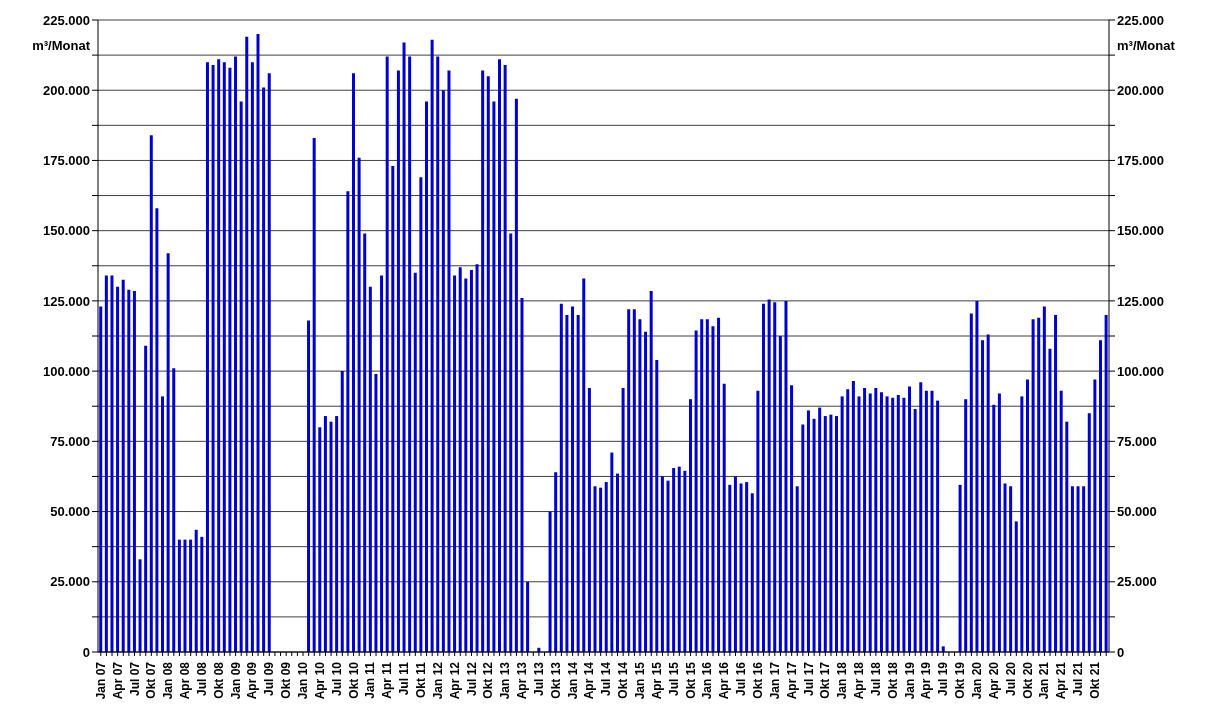 The image size is (1211, 712). What do you see at coordinates (1140, 161) in the screenshot?
I see `y2-tick-label: 175.000` at bounding box center [1140, 161].